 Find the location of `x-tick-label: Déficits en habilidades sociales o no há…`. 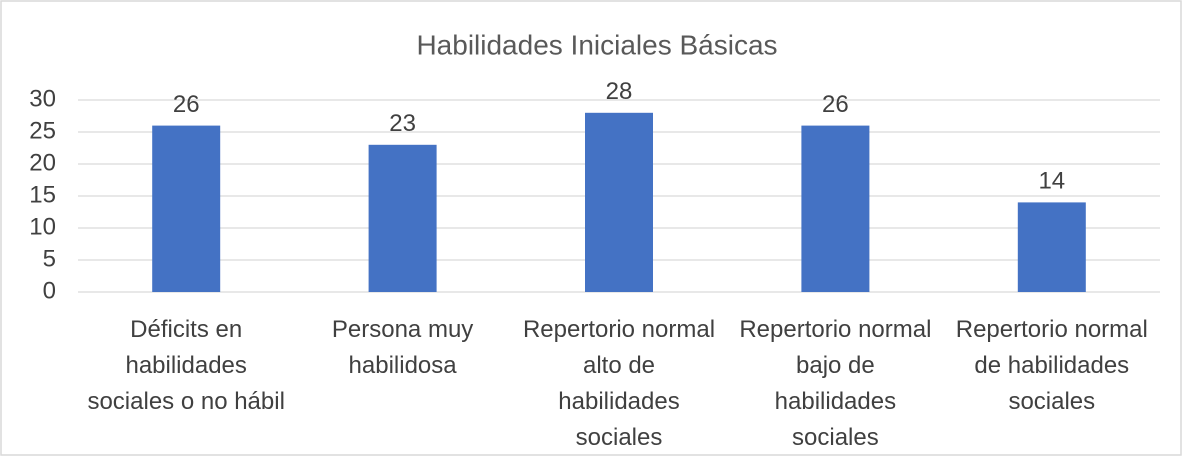

x-tick-label: Déficits en habilidades sociales o no há… is located at coordinates (186, 365).